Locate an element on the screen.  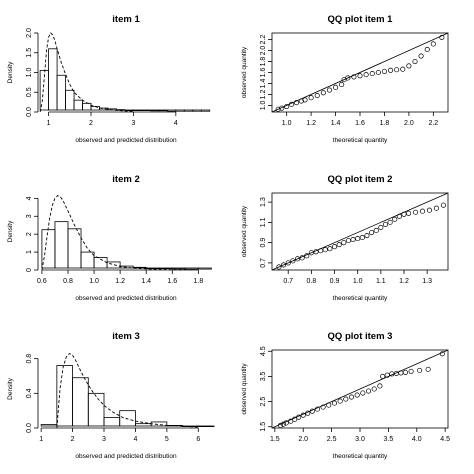
y-tick-label: 1.3 is located at coordinates (263, 202).